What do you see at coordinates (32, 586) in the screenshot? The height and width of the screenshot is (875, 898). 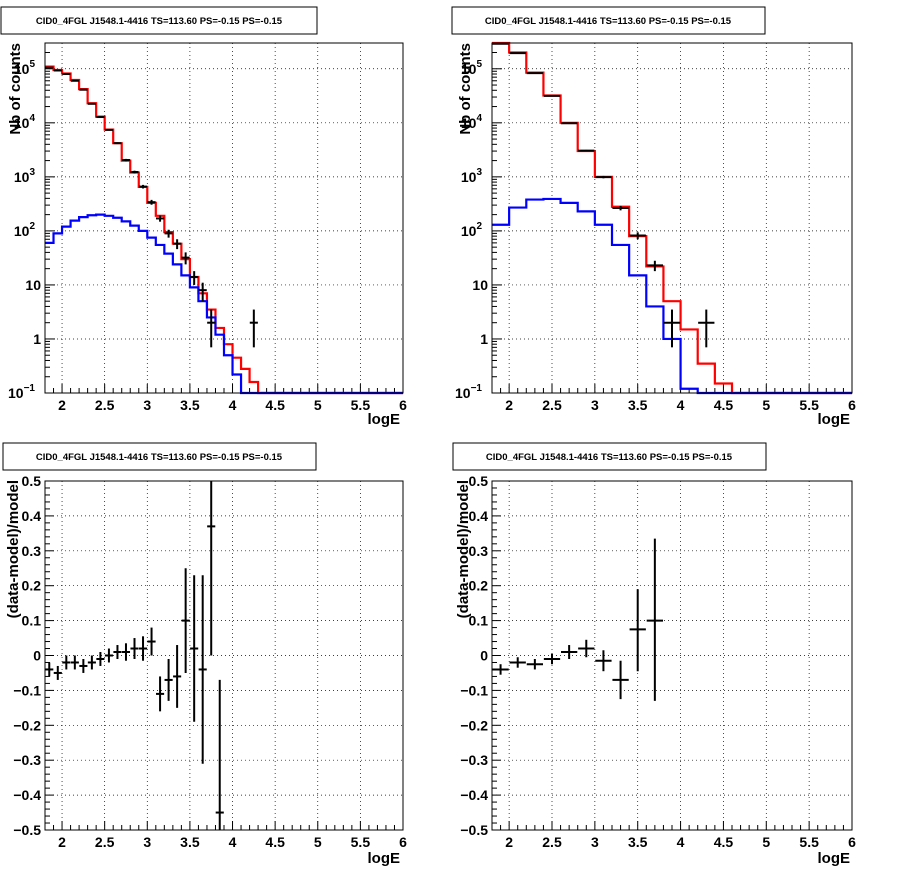 I see `y-tick-label: 0.2` at bounding box center [32, 586].